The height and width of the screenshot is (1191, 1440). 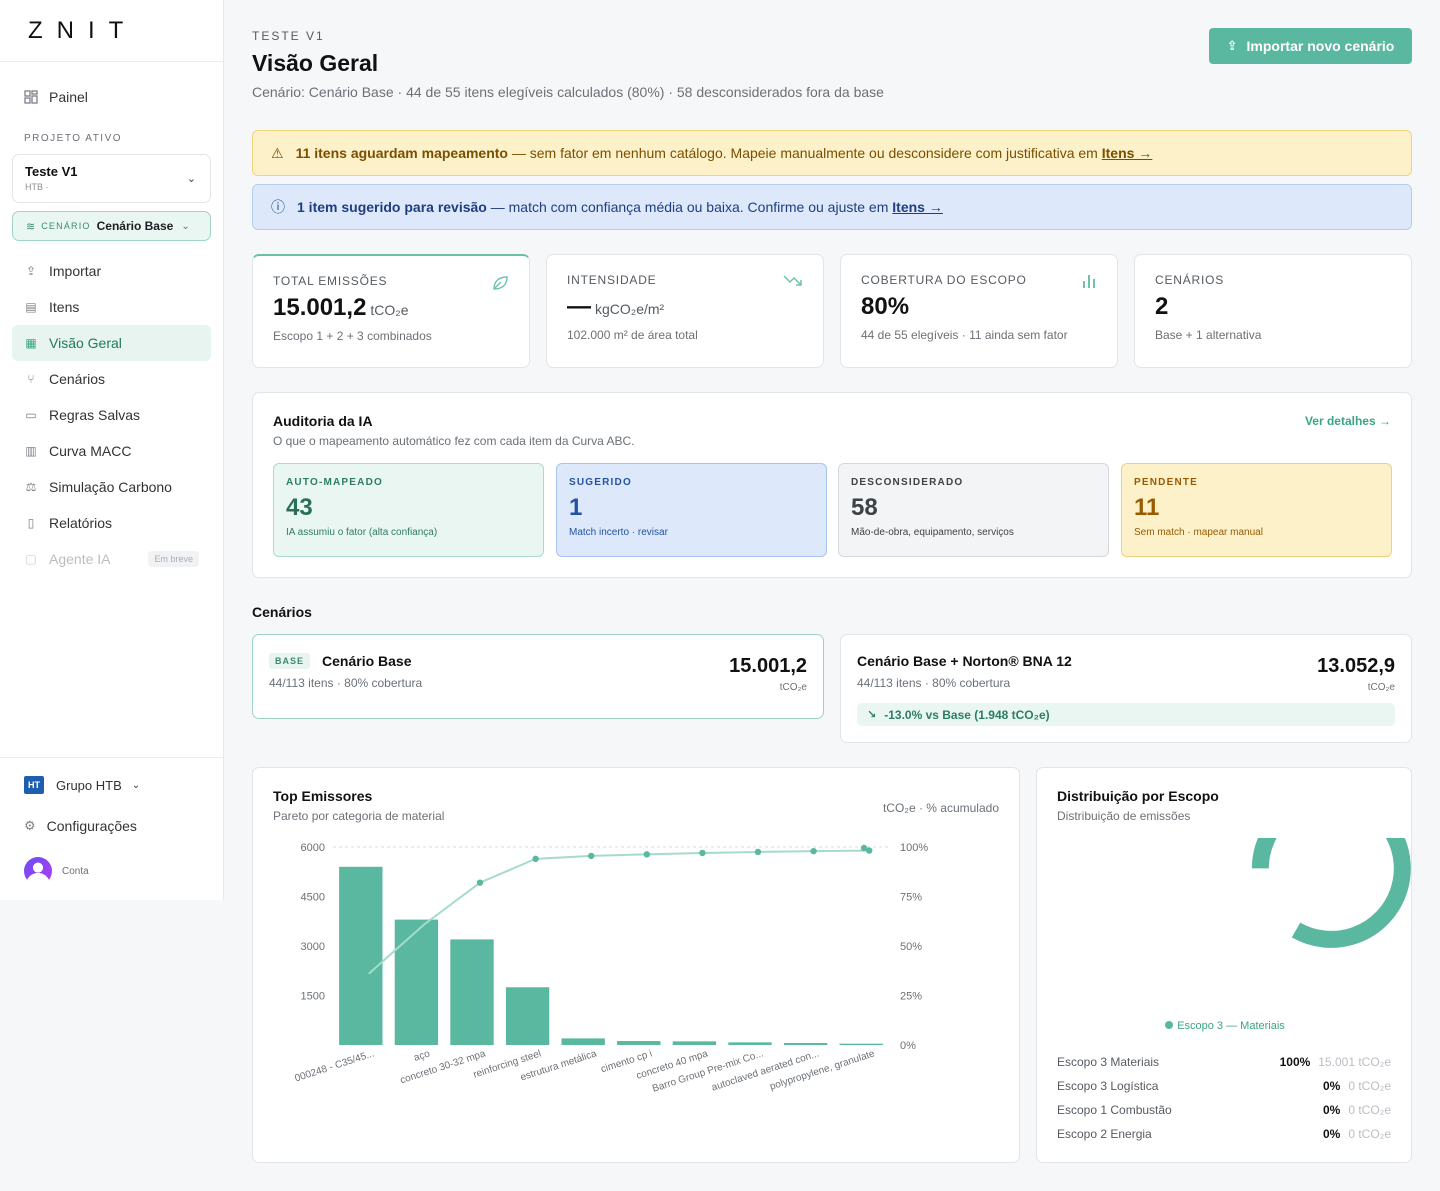 I want to click on org-switcher: HT Grupo HTB ⌄, so click(x=82, y=785).